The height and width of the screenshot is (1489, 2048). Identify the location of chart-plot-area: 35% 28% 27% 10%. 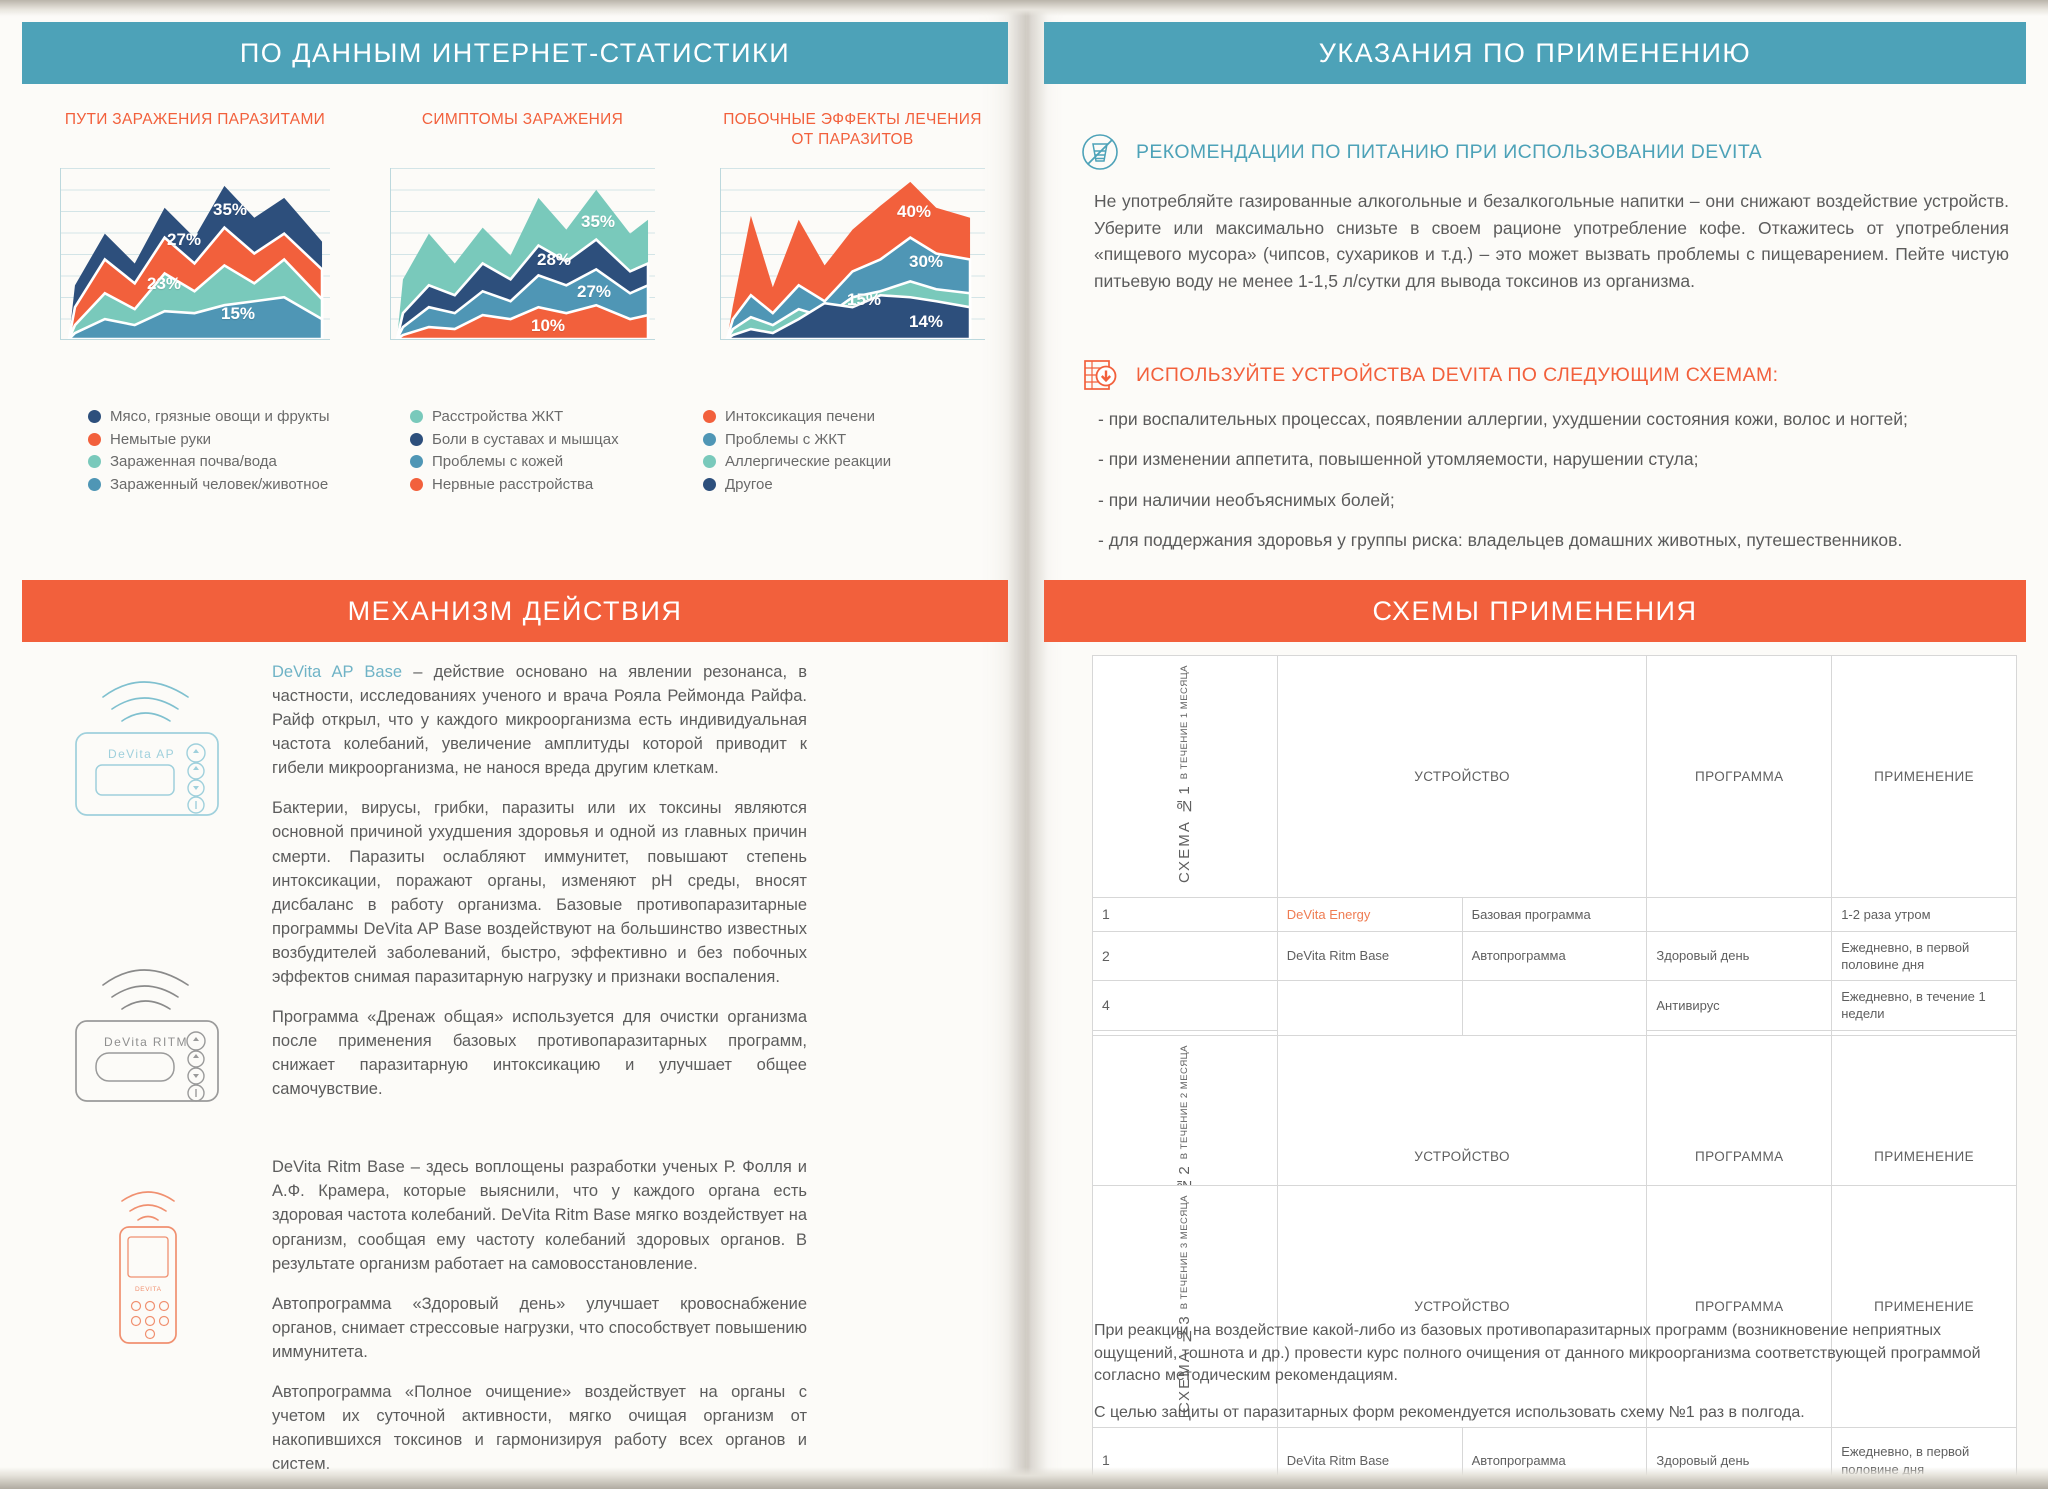
(522, 254).